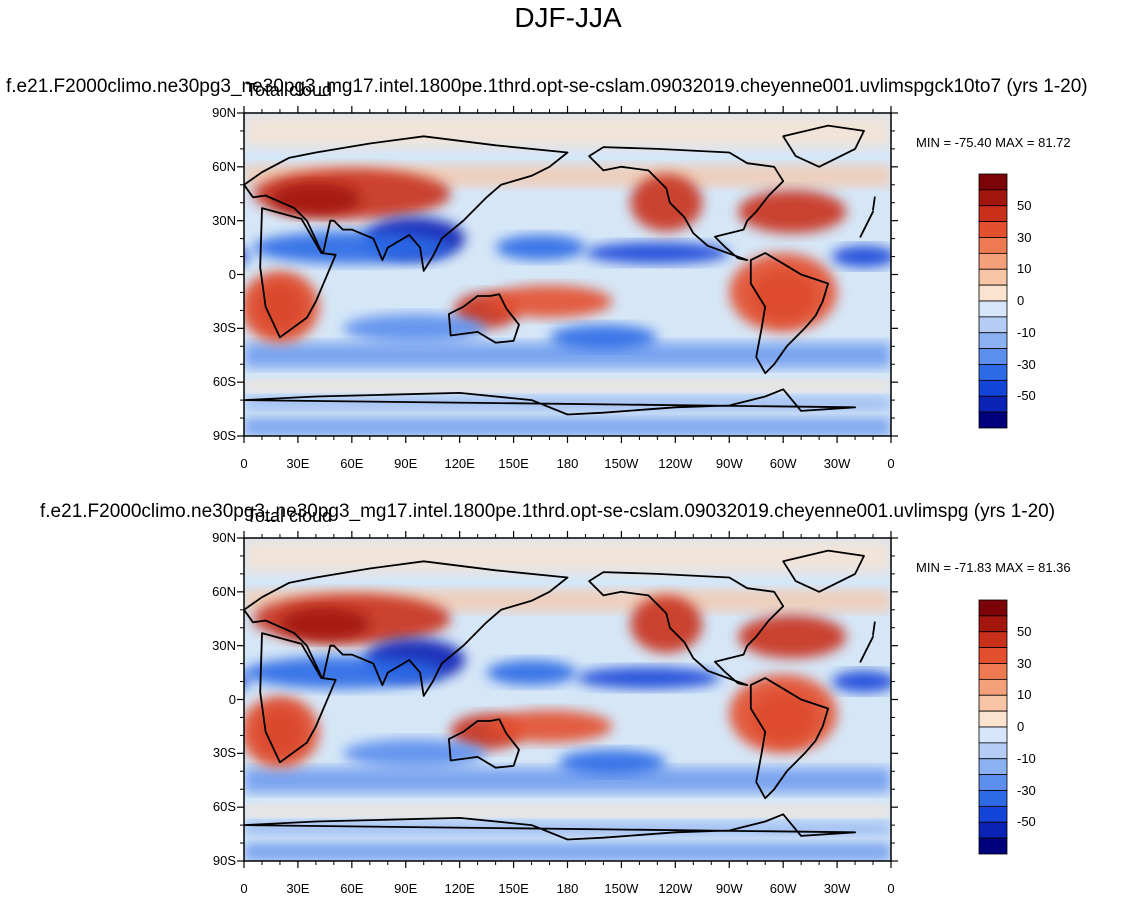  Describe the element at coordinates (1026, 364) in the screenshot. I see `colorbar-label: -30` at that location.